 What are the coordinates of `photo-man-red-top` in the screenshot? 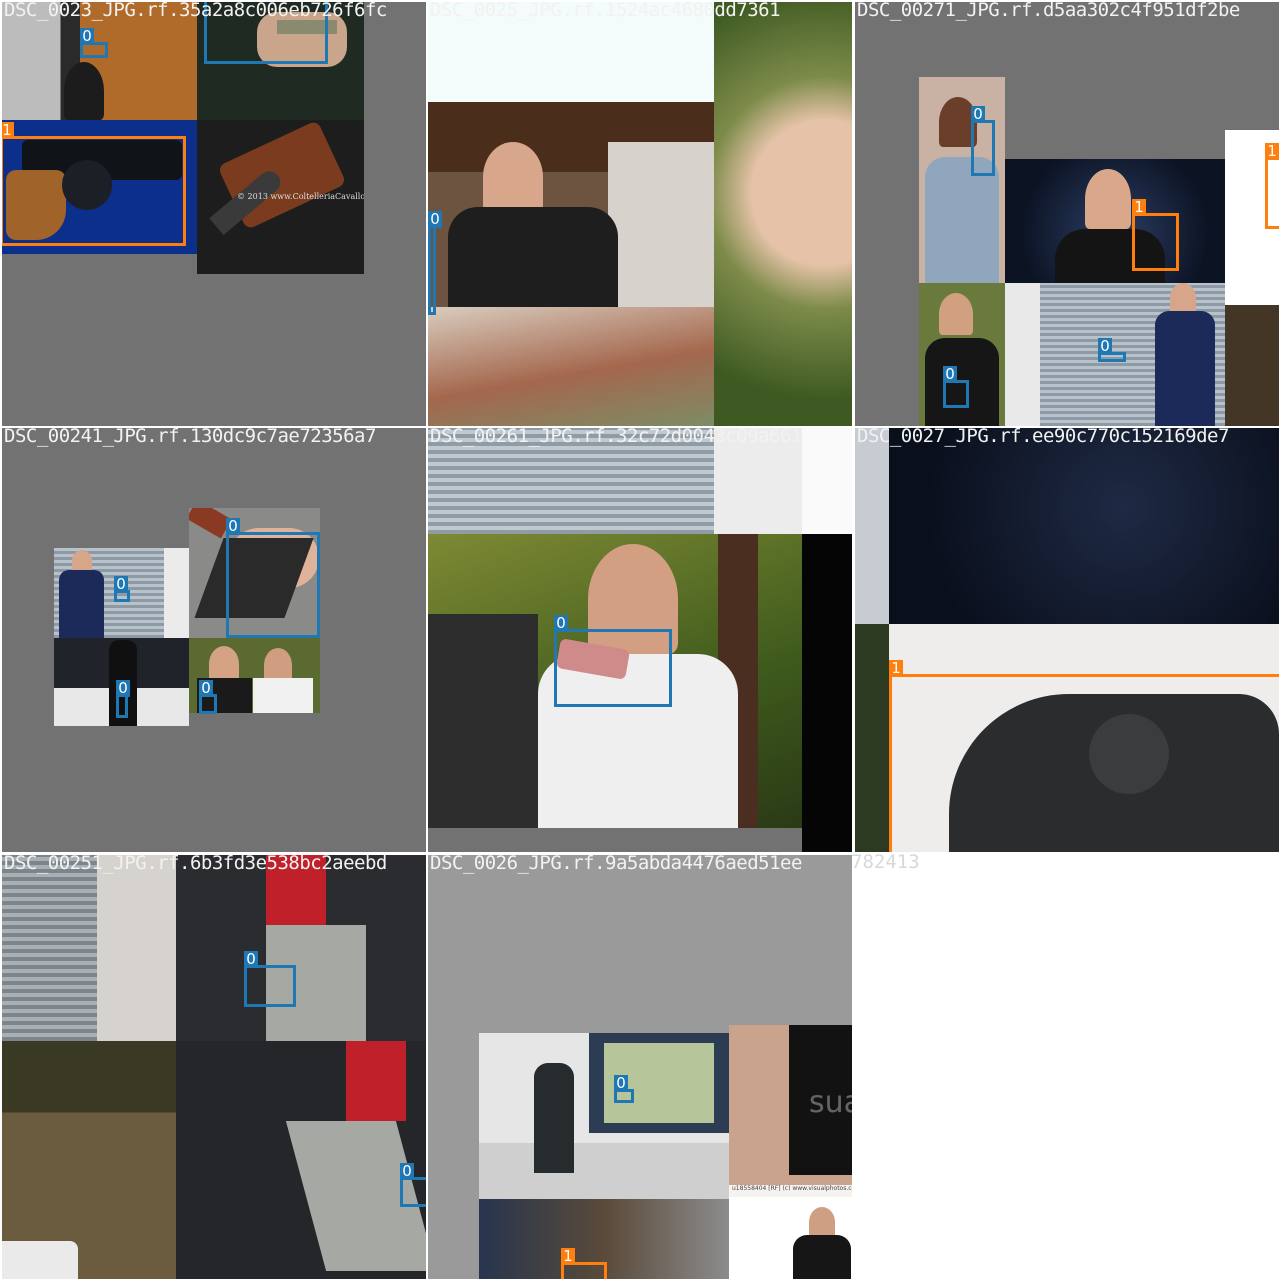 It's located at (301, 948).